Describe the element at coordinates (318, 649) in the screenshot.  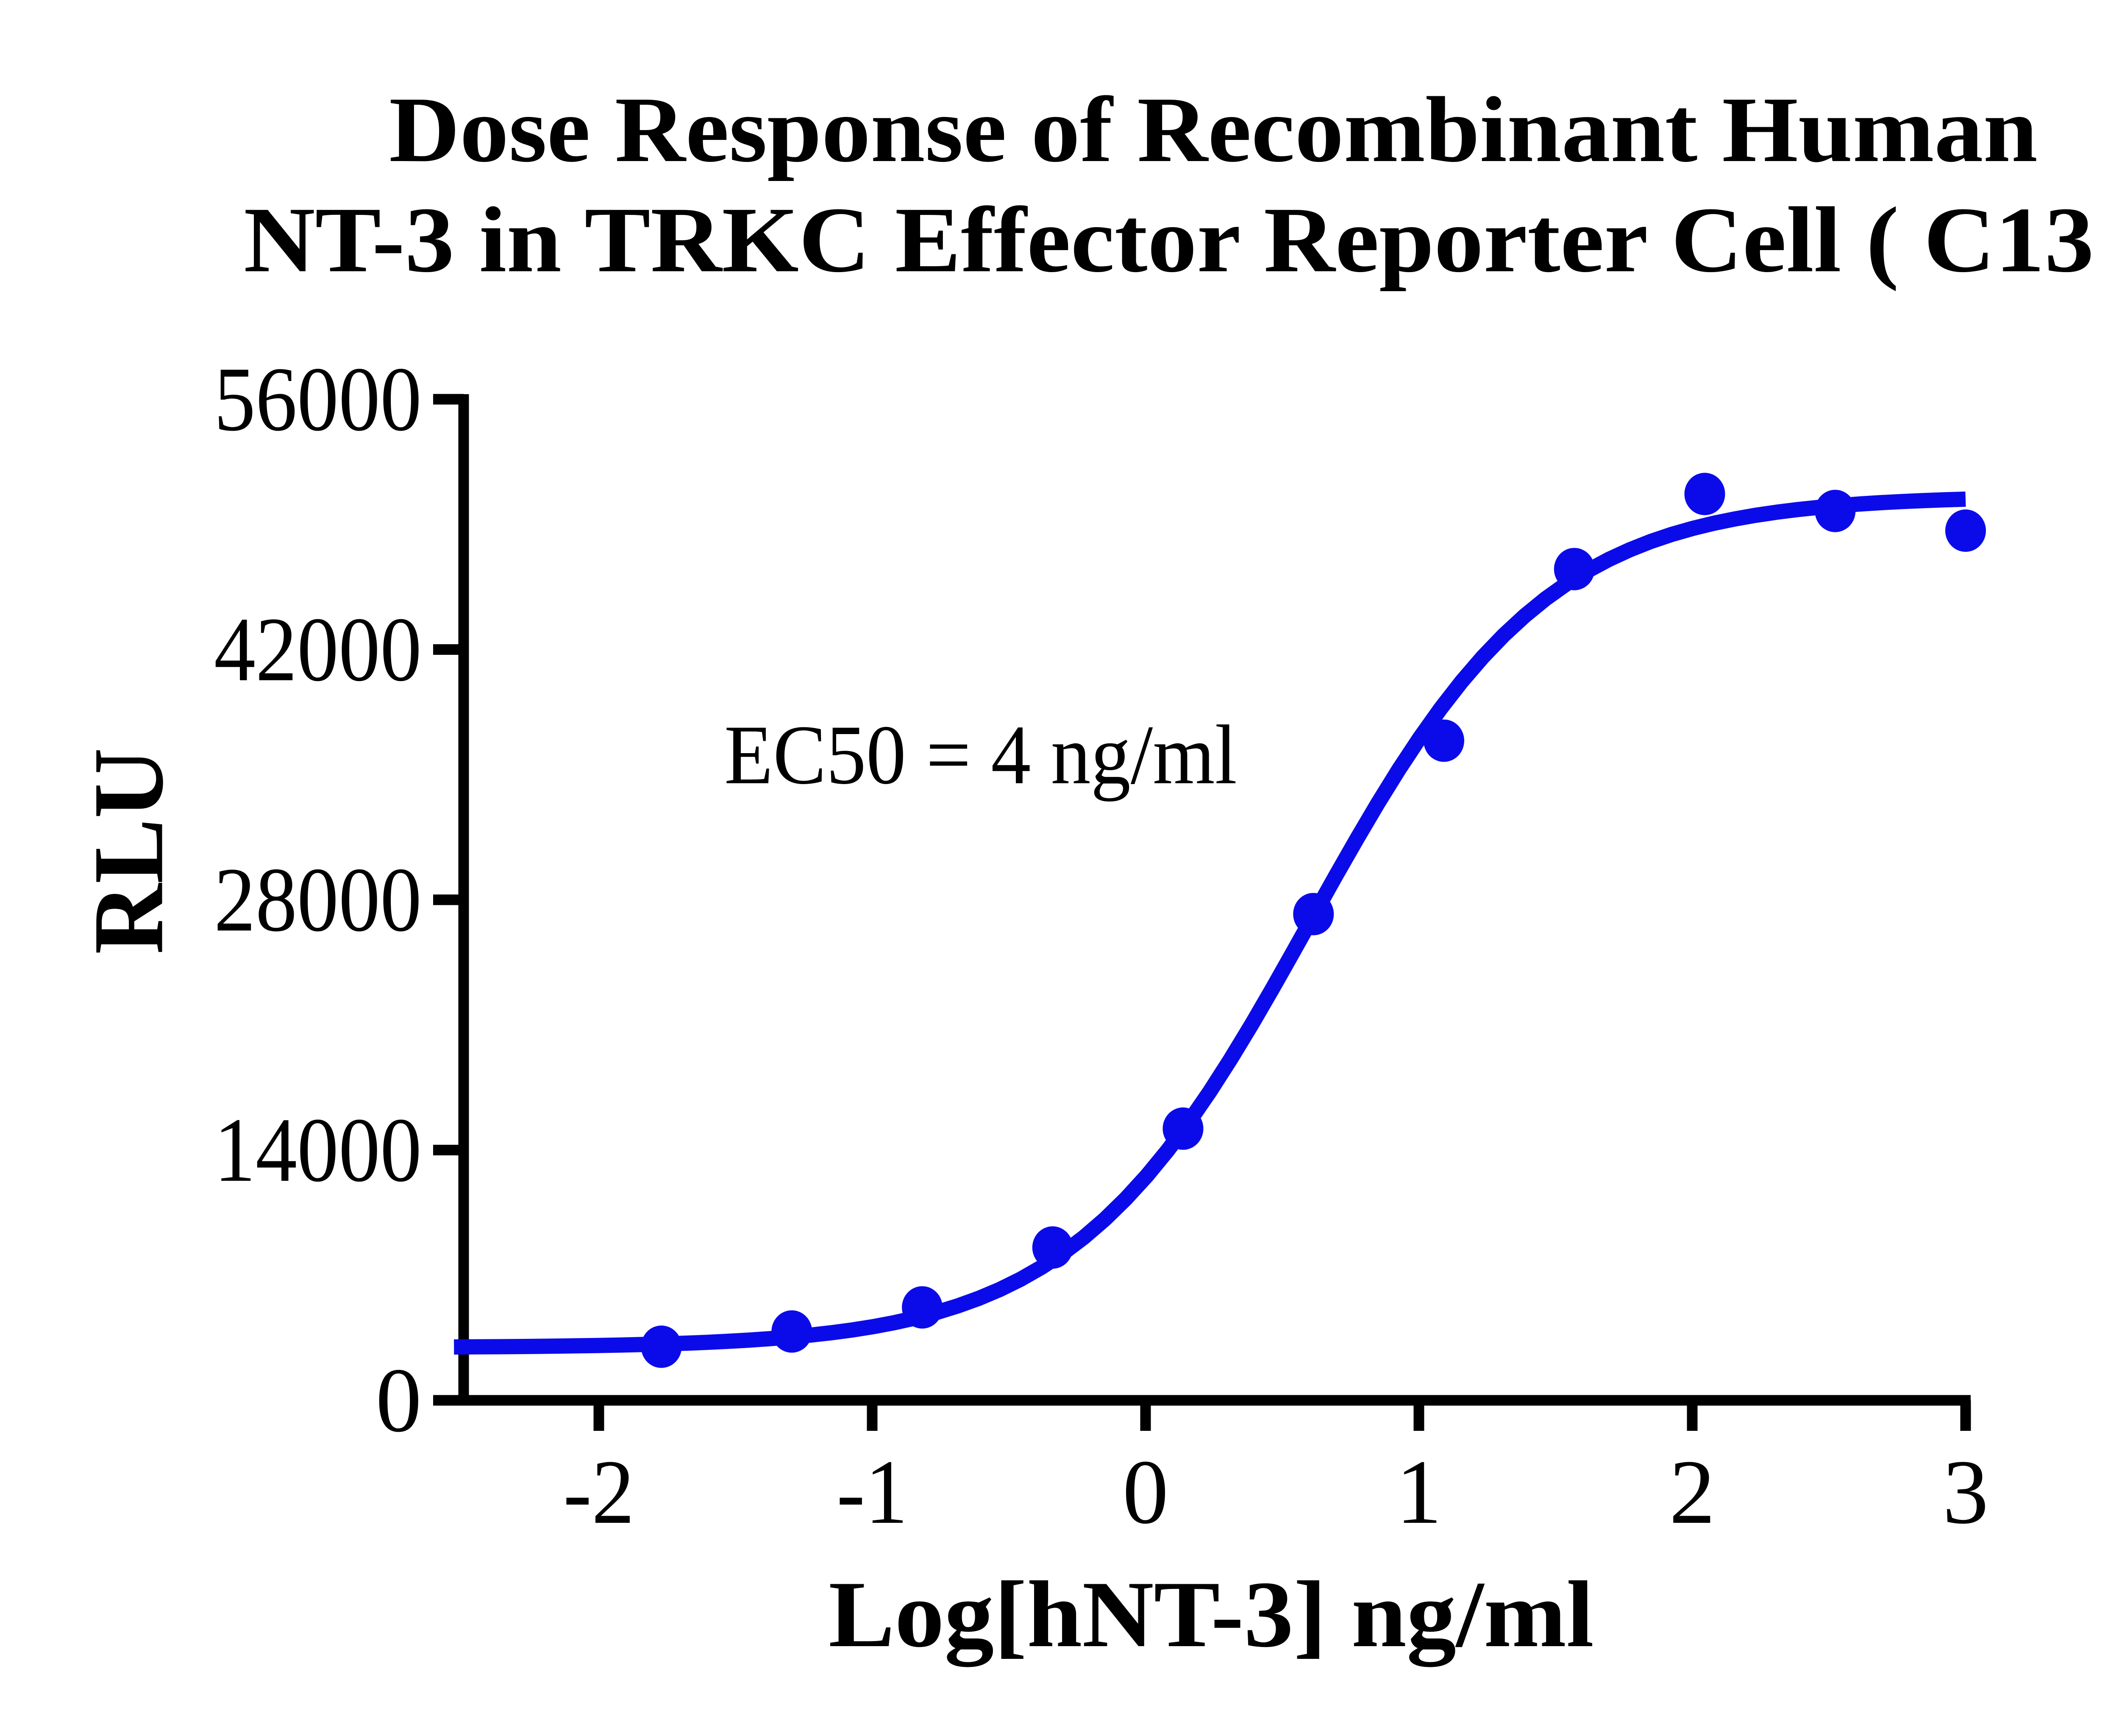
I see `svg-text: 42000` at that location.